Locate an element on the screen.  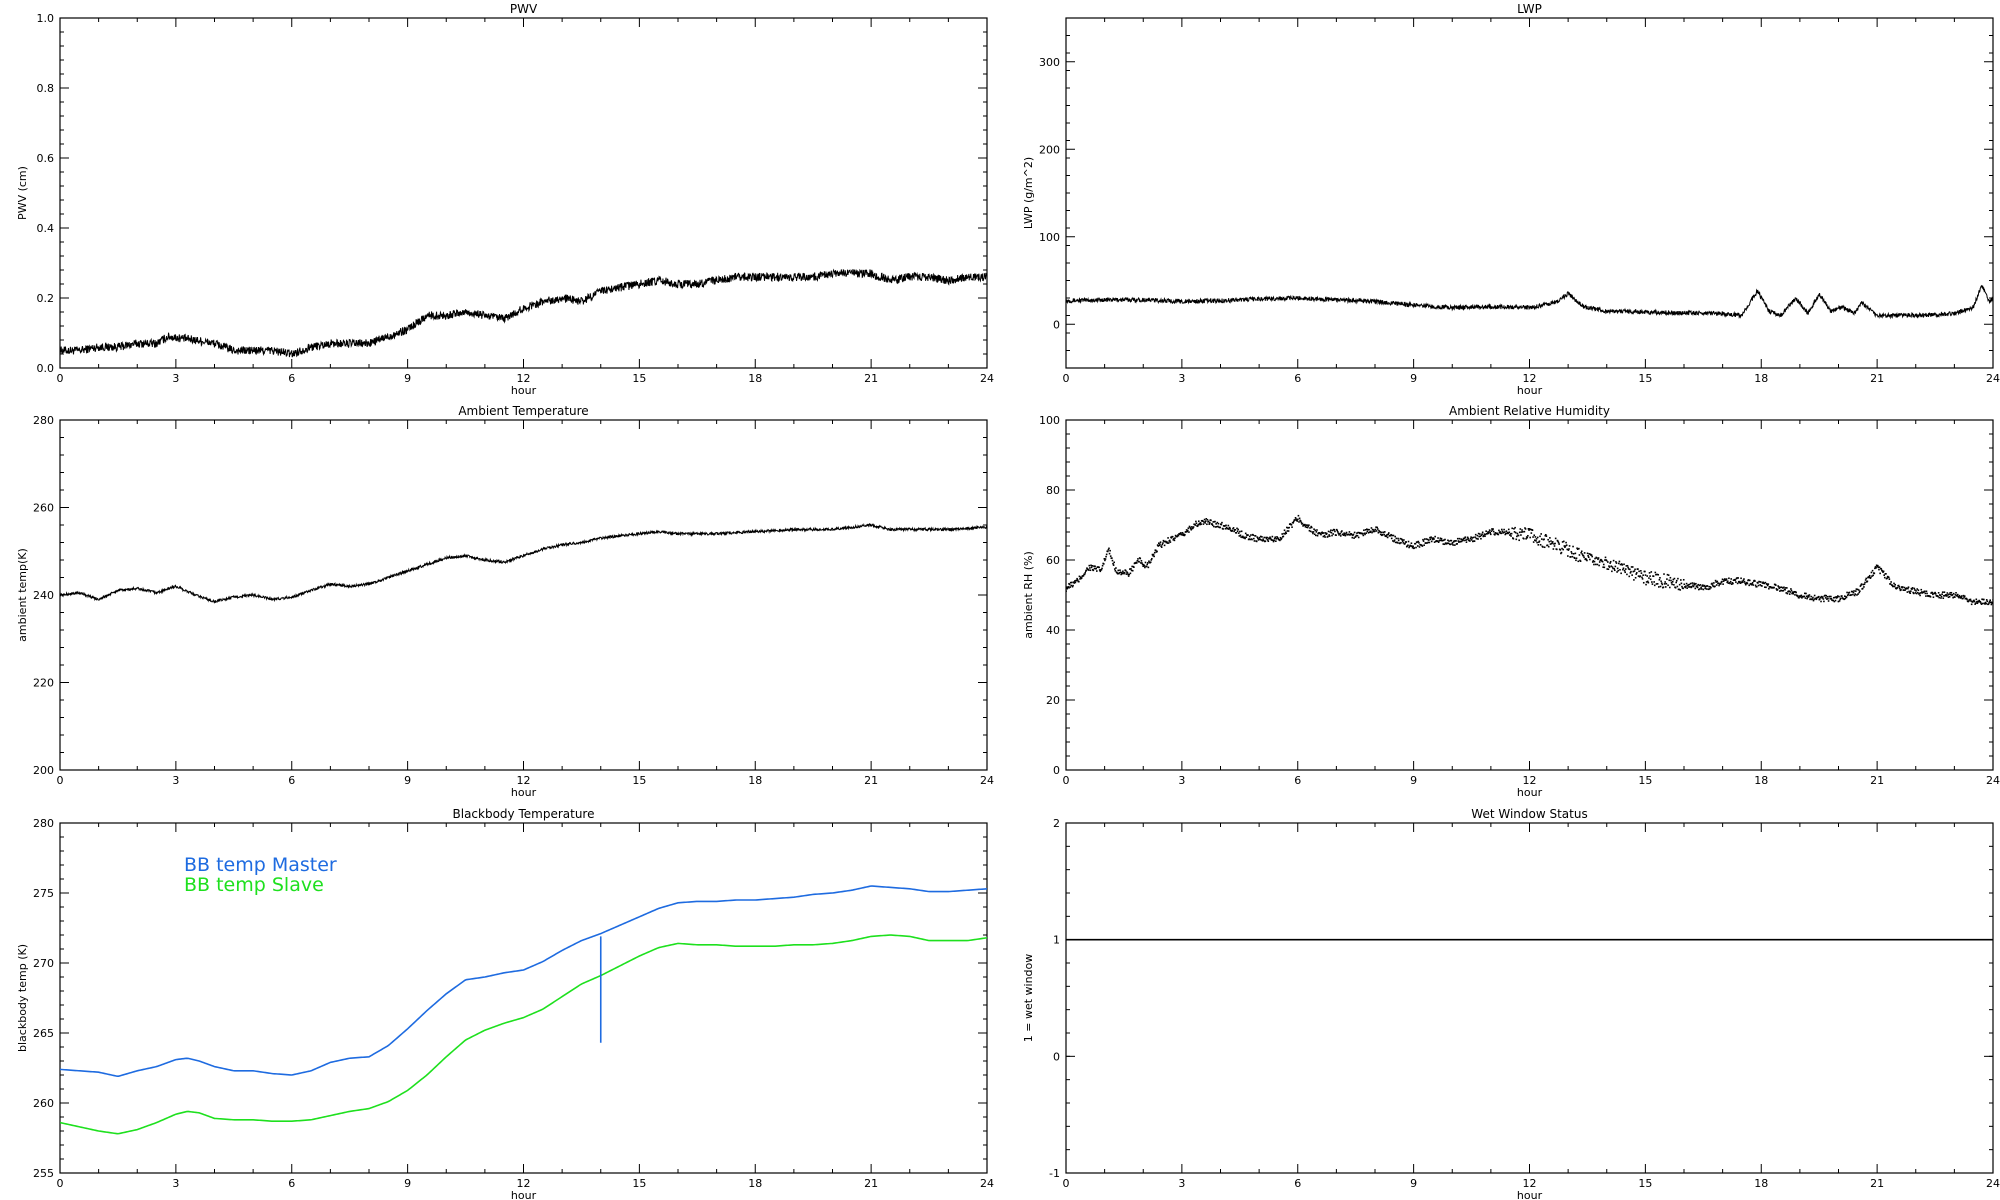
y-tick-label: 100 is located at coordinates (1049, 237).